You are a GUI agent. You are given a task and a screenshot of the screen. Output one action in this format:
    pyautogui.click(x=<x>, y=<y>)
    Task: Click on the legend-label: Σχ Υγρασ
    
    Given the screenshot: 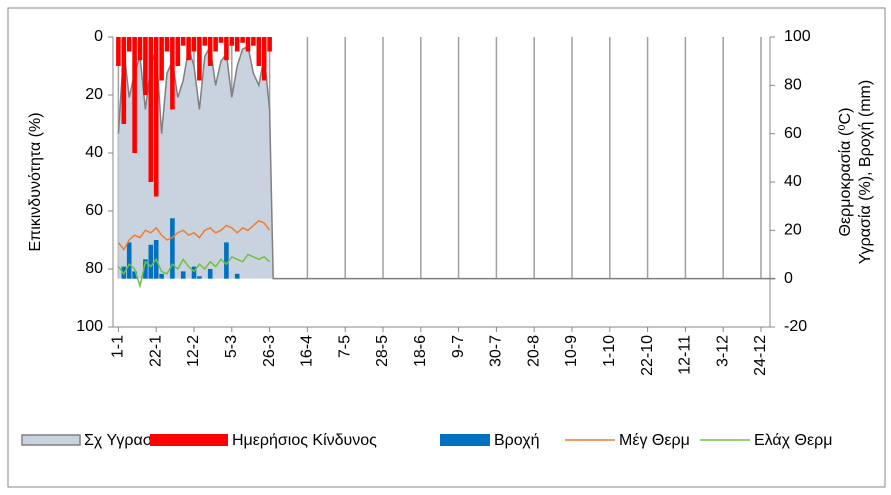 What is the action you would take?
    pyautogui.click(x=118, y=440)
    